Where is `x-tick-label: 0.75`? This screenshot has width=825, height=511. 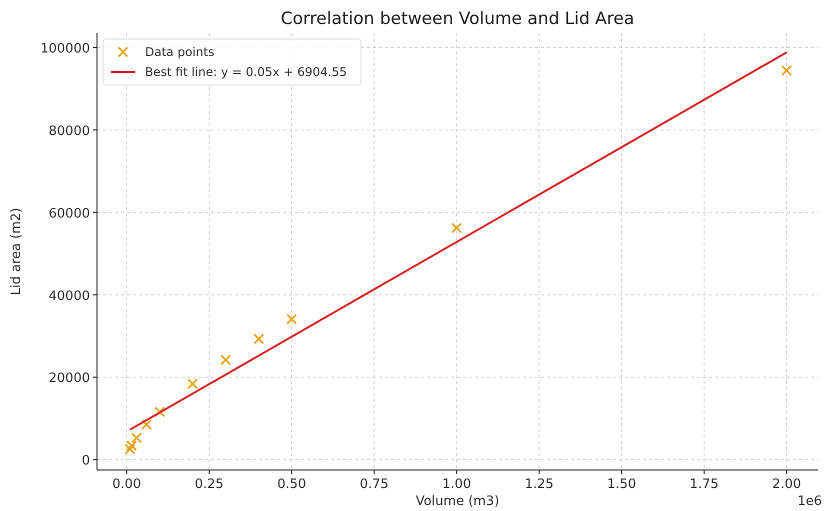 x-tick-label: 0.75 is located at coordinates (374, 484).